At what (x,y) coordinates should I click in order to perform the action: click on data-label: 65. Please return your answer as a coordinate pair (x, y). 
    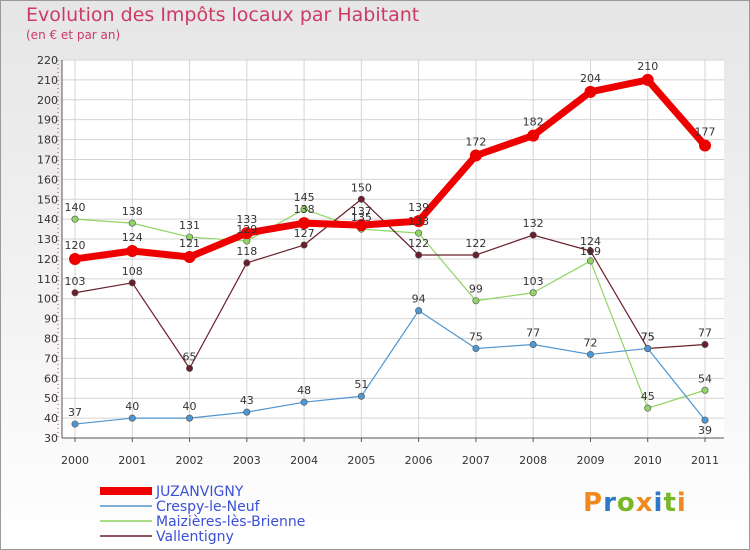
    Looking at the image, I should click on (190, 356).